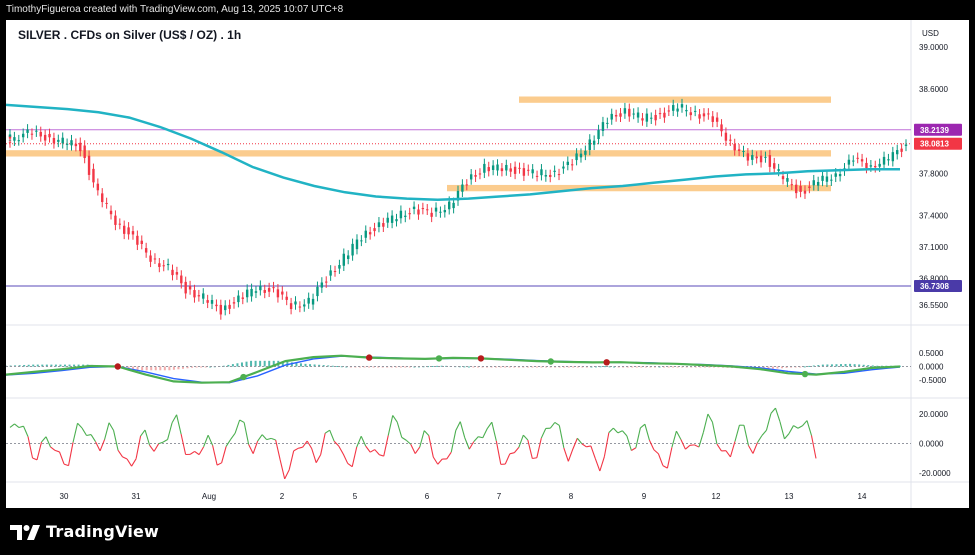  What do you see at coordinates (427, 496) in the screenshot?
I see `time-axis-label: 6` at bounding box center [427, 496].